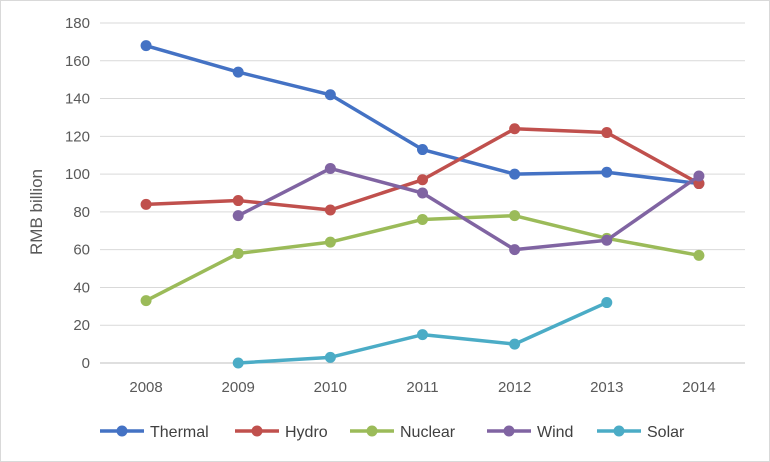 The height and width of the screenshot is (462, 770). I want to click on y-tick-label: 40, so click(81, 287).